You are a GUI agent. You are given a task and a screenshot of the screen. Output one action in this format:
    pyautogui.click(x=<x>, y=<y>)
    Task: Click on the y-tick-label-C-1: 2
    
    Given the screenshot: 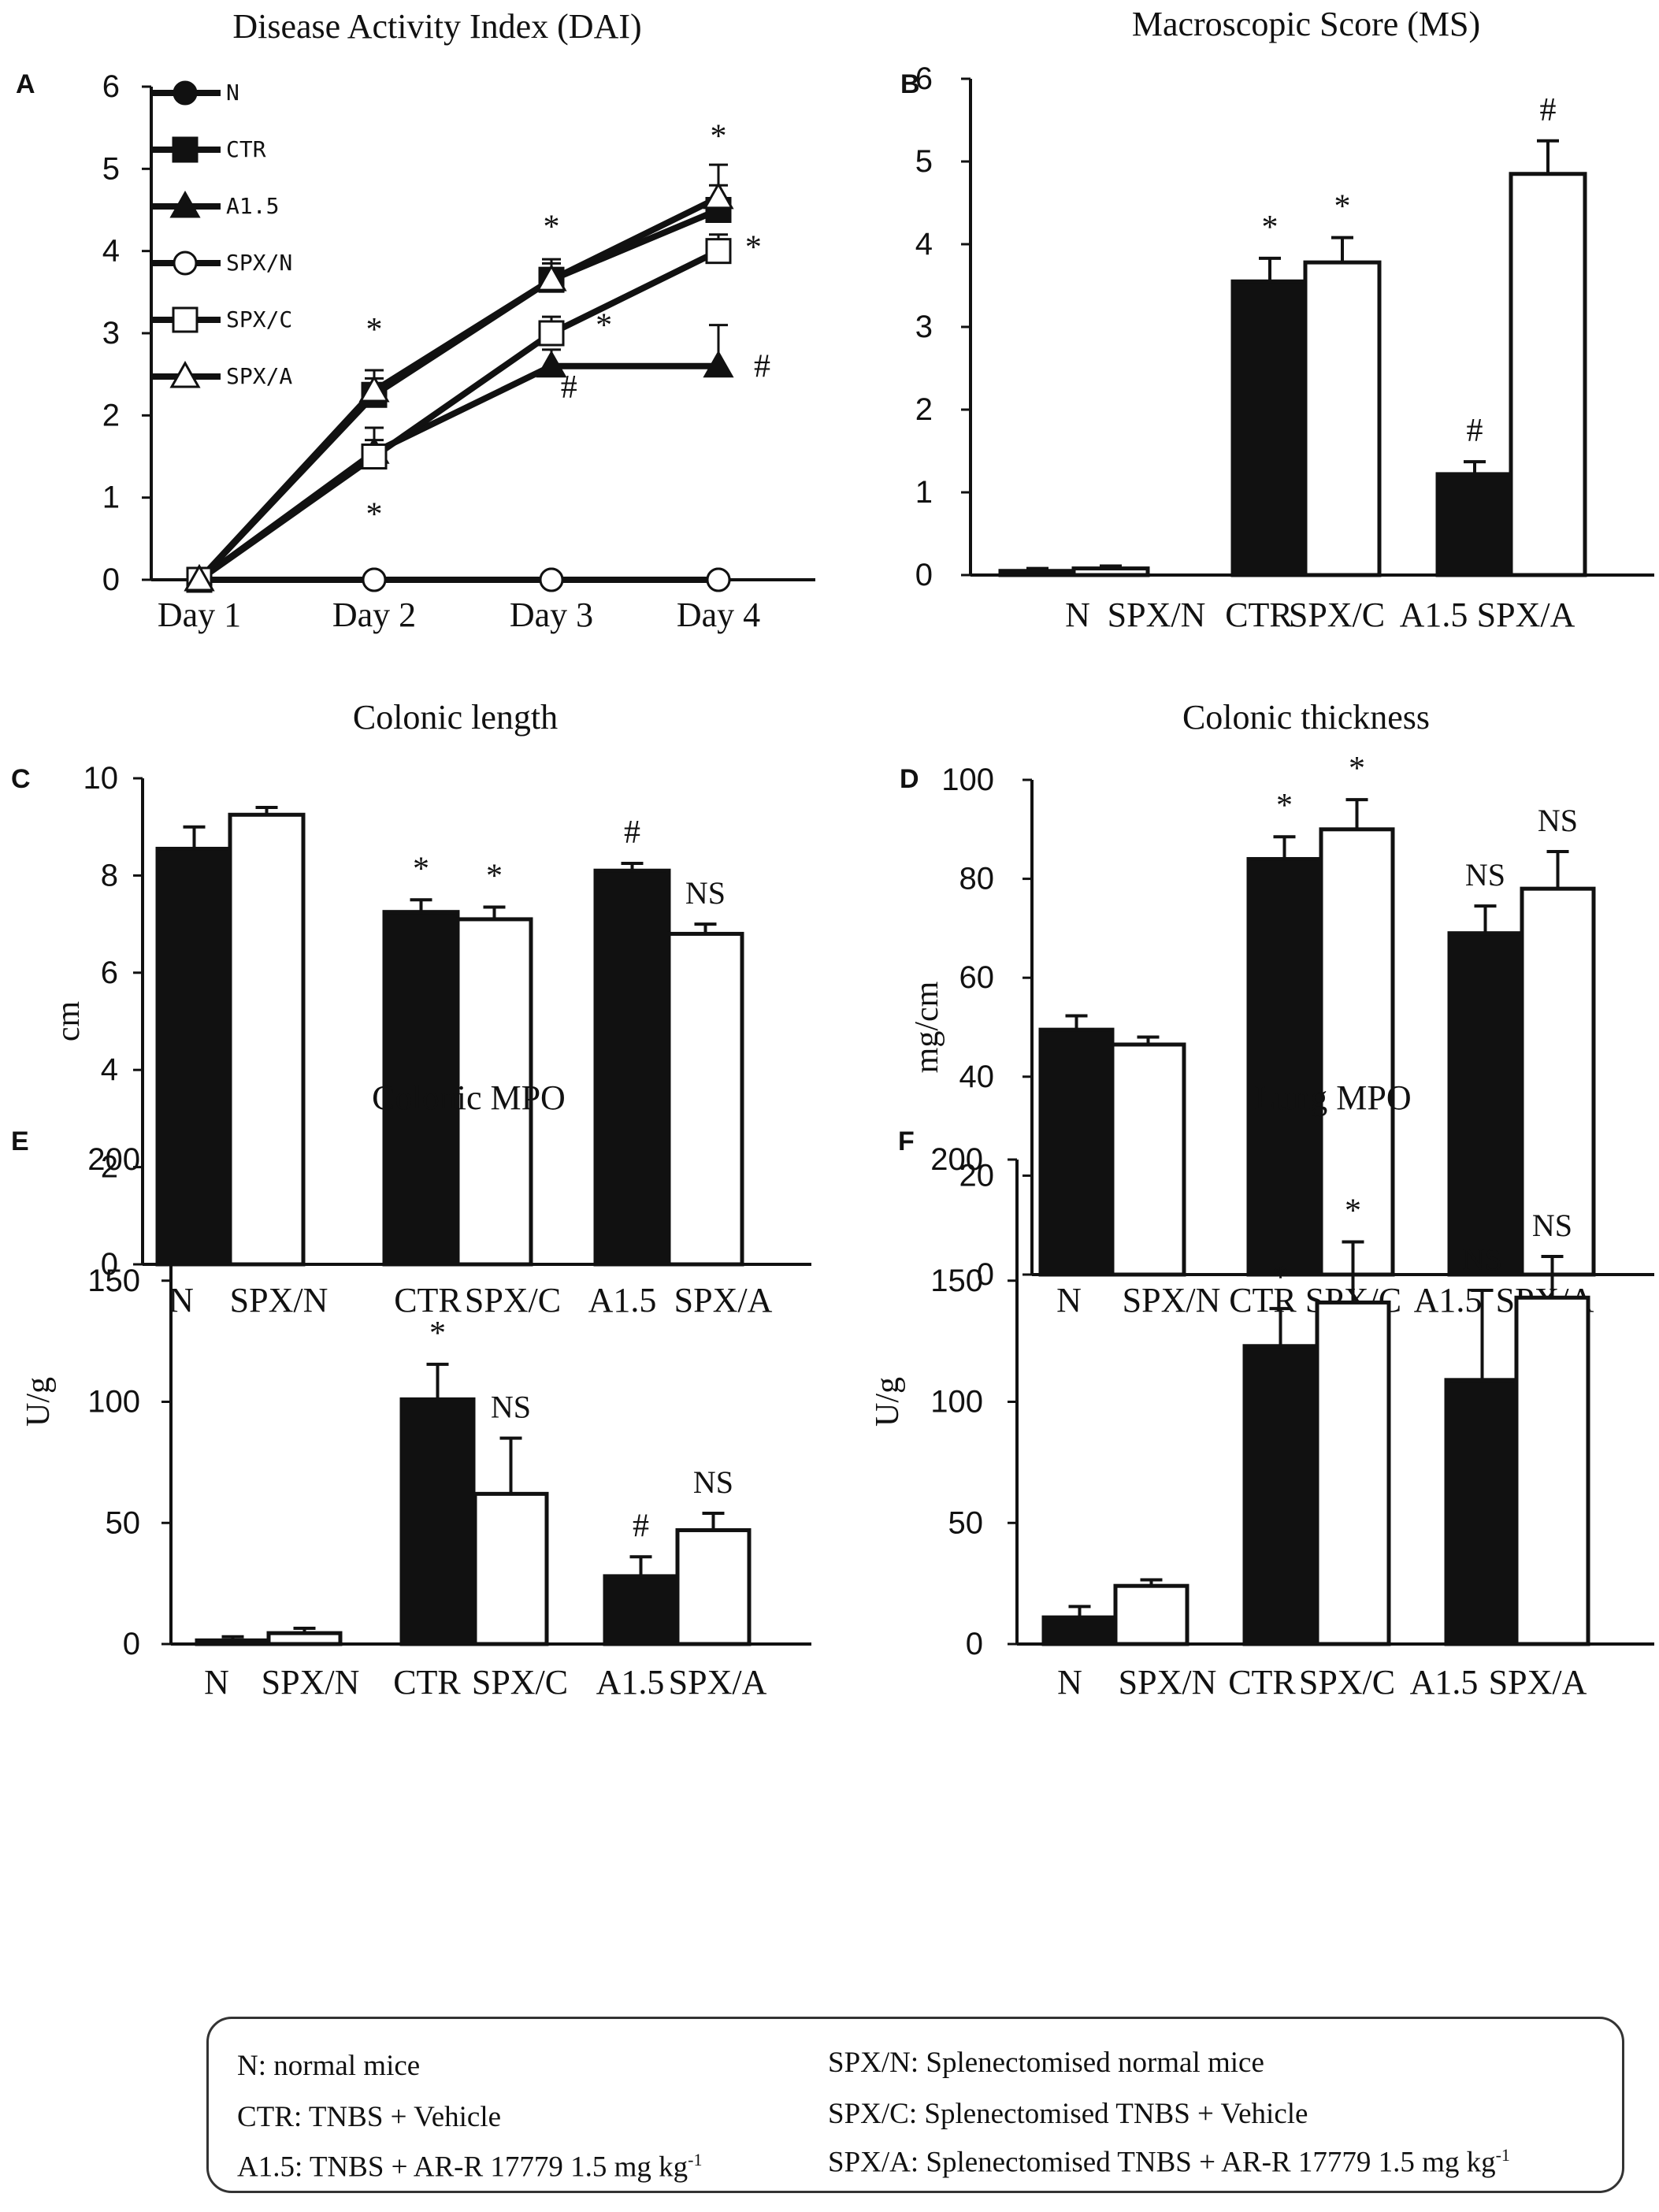 What is the action you would take?
    pyautogui.click(x=109, y=1167)
    